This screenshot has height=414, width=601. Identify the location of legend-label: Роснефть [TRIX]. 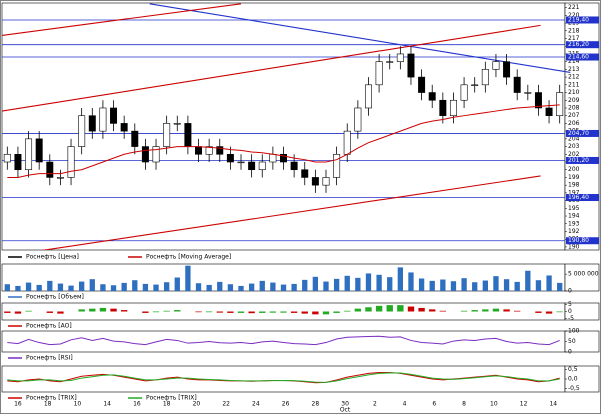
(171, 398).